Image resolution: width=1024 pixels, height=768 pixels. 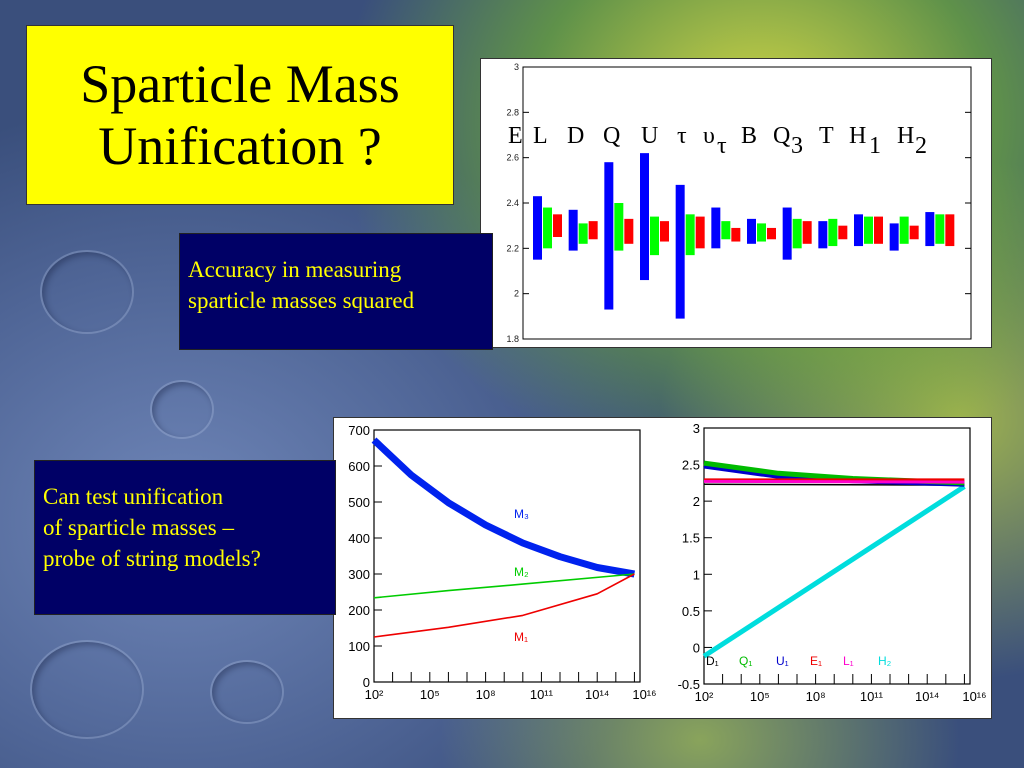 I want to click on legend-label: D₁, so click(x=712, y=661).